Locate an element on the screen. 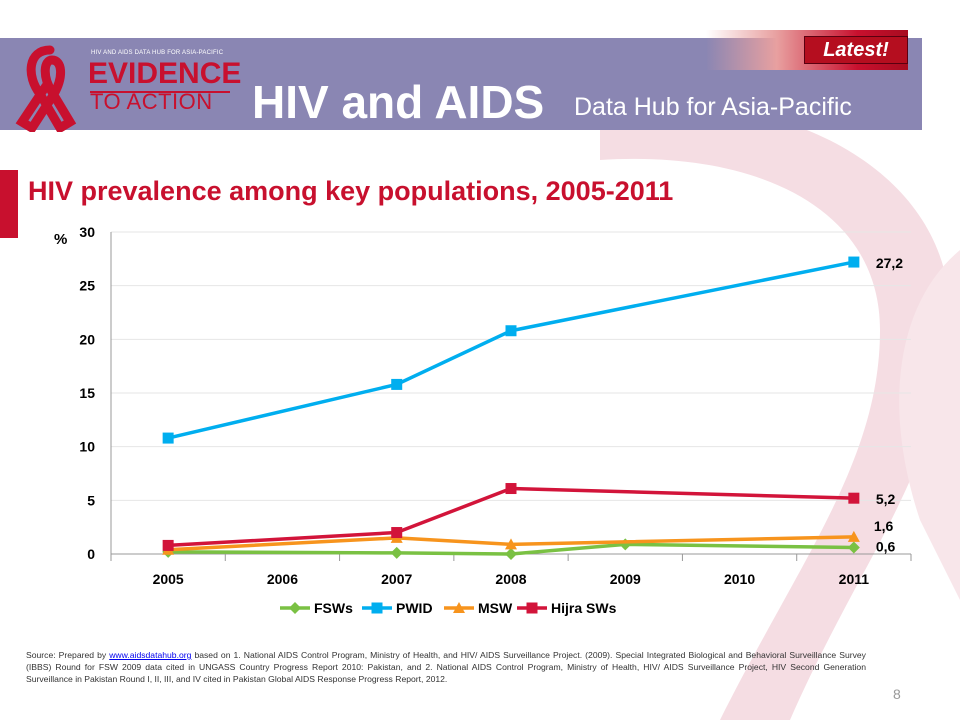  red-ribbon-icon is located at coordinates (46, 88).